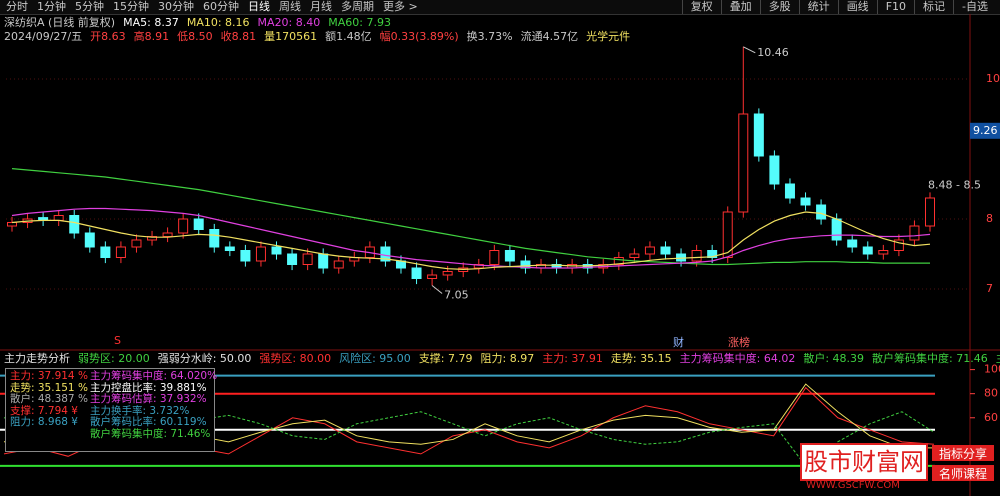 This screenshot has height=496, width=1000. What do you see at coordinates (572, 358) in the screenshot?
I see `info-item: 主力: 37.91` at bounding box center [572, 358].